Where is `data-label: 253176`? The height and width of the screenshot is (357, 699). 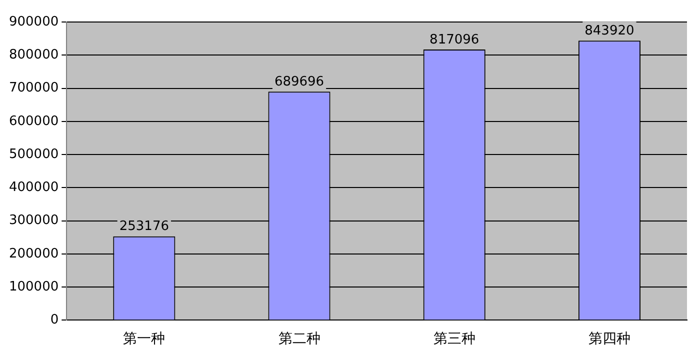 data-label: 253176 is located at coordinates (144, 226).